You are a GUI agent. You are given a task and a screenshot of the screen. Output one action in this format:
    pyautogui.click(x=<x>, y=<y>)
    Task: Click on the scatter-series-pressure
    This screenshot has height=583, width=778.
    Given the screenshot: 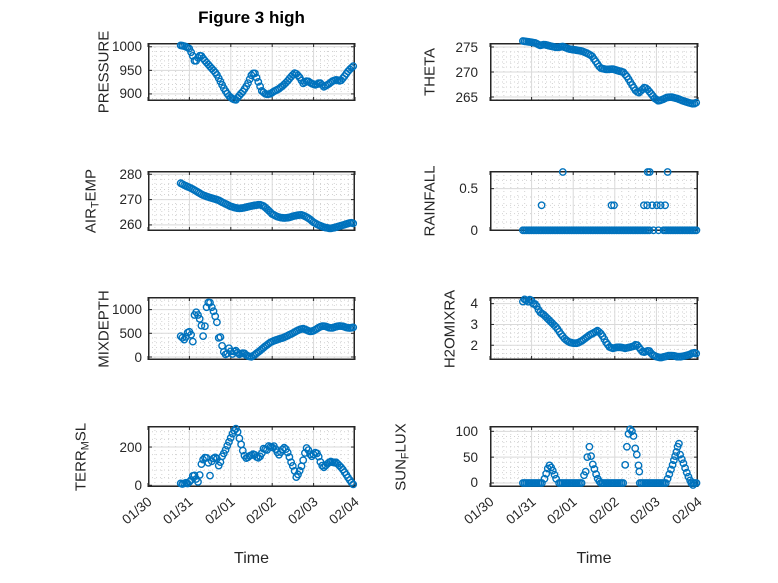 What is the action you would take?
    pyautogui.click(x=267, y=72)
    